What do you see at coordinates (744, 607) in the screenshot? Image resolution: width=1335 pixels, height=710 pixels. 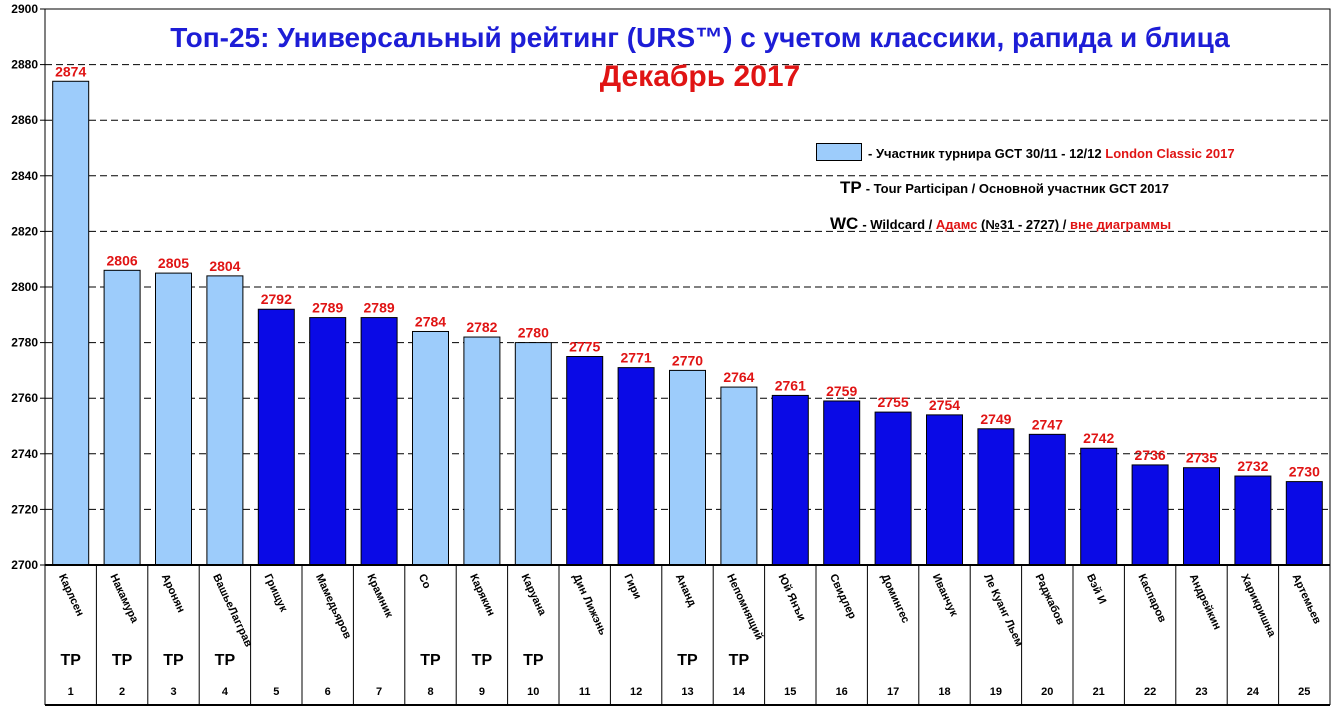 I see `category-label: Непомнящий` at bounding box center [744, 607].